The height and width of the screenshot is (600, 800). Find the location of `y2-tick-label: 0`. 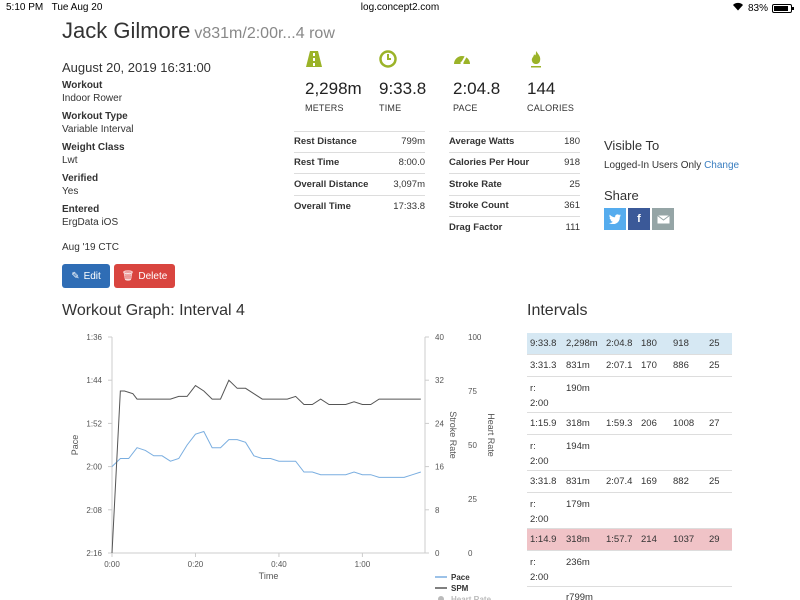

y2-tick-label: 0 is located at coordinates (437, 553).